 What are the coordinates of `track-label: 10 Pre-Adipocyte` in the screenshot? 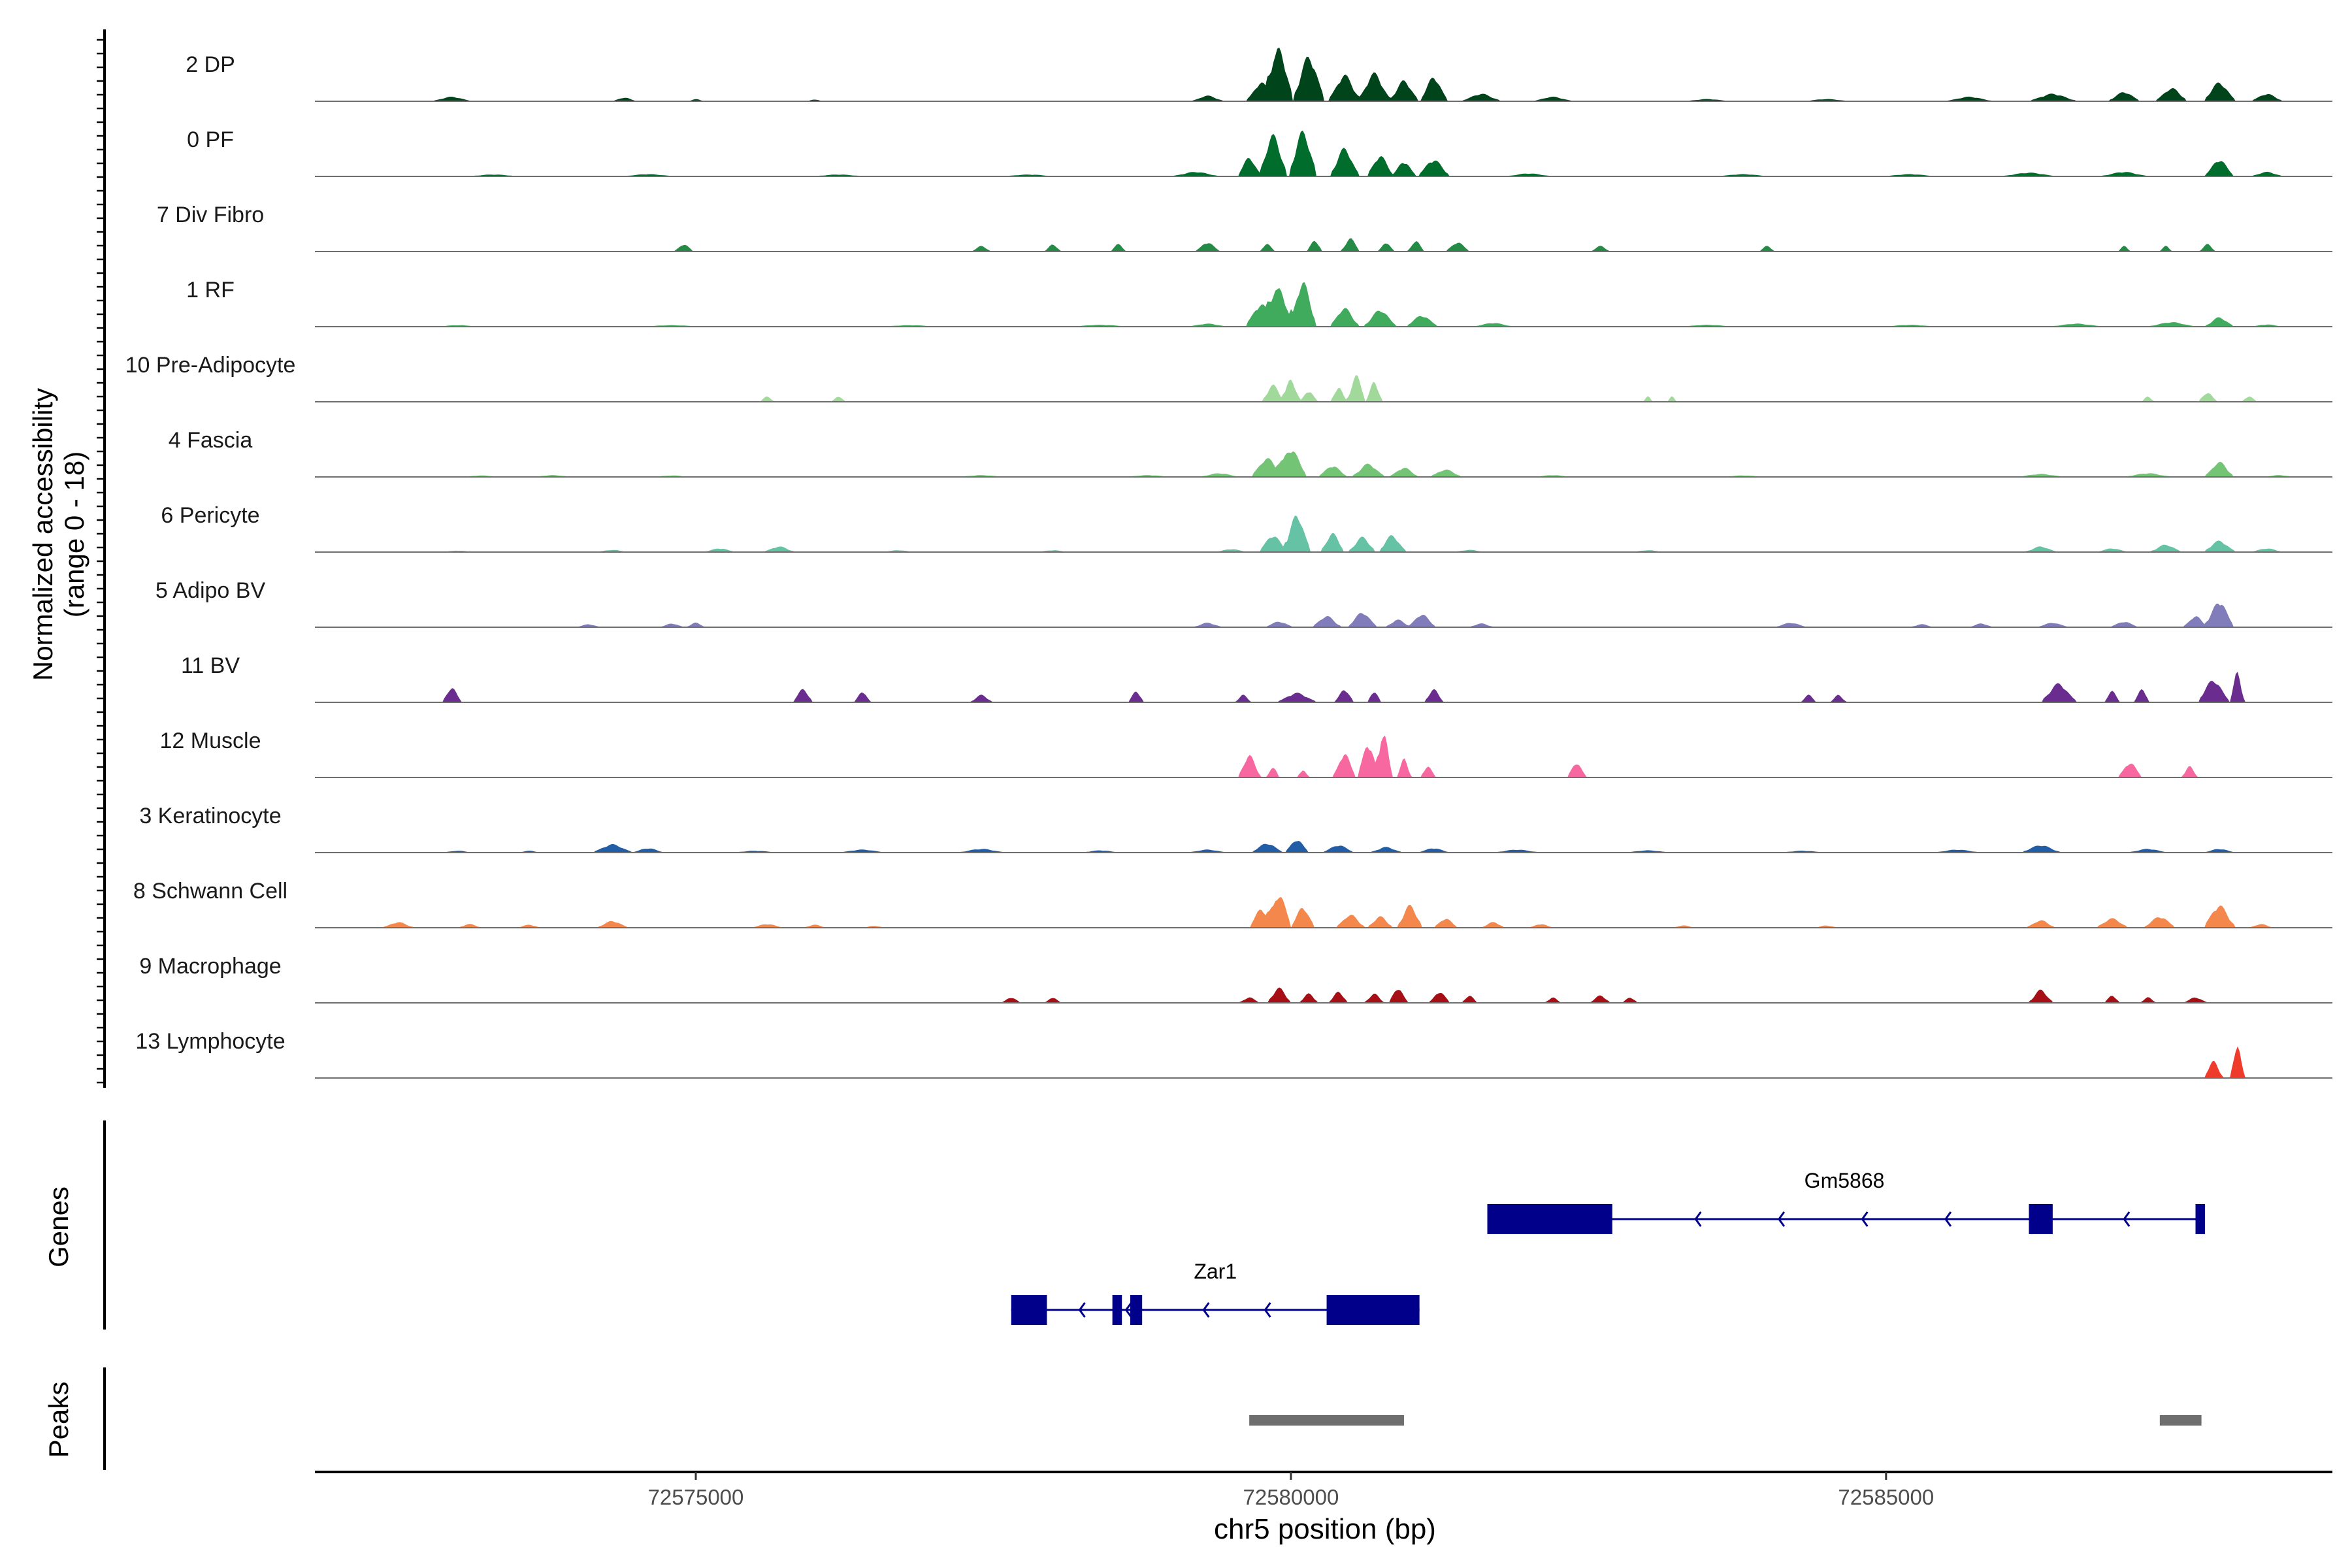 It's located at (210, 365).